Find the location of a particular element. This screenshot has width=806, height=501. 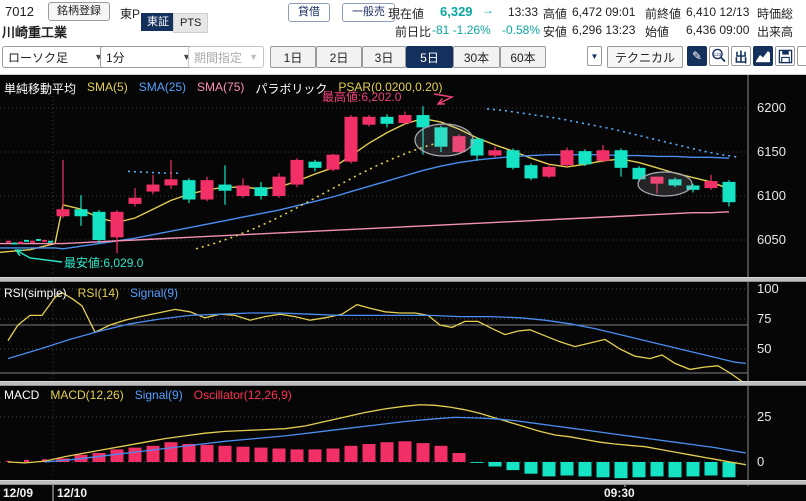

range-button-3day: 3日 is located at coordinates (384, 57).